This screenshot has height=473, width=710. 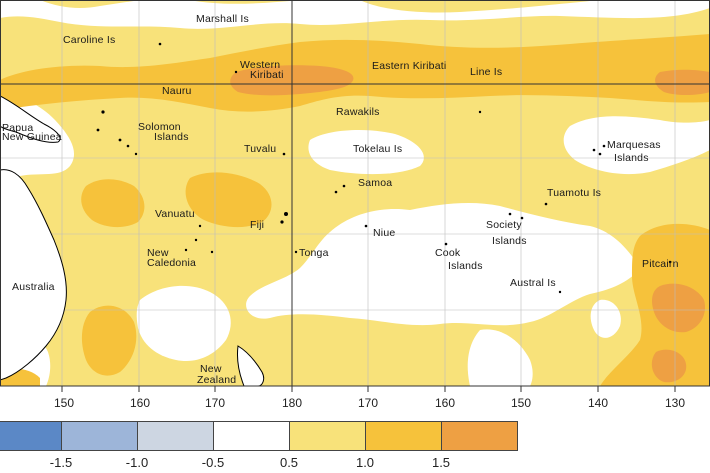 I want to click on label-marquesas-2: Islands, so click(x=631, y=158).